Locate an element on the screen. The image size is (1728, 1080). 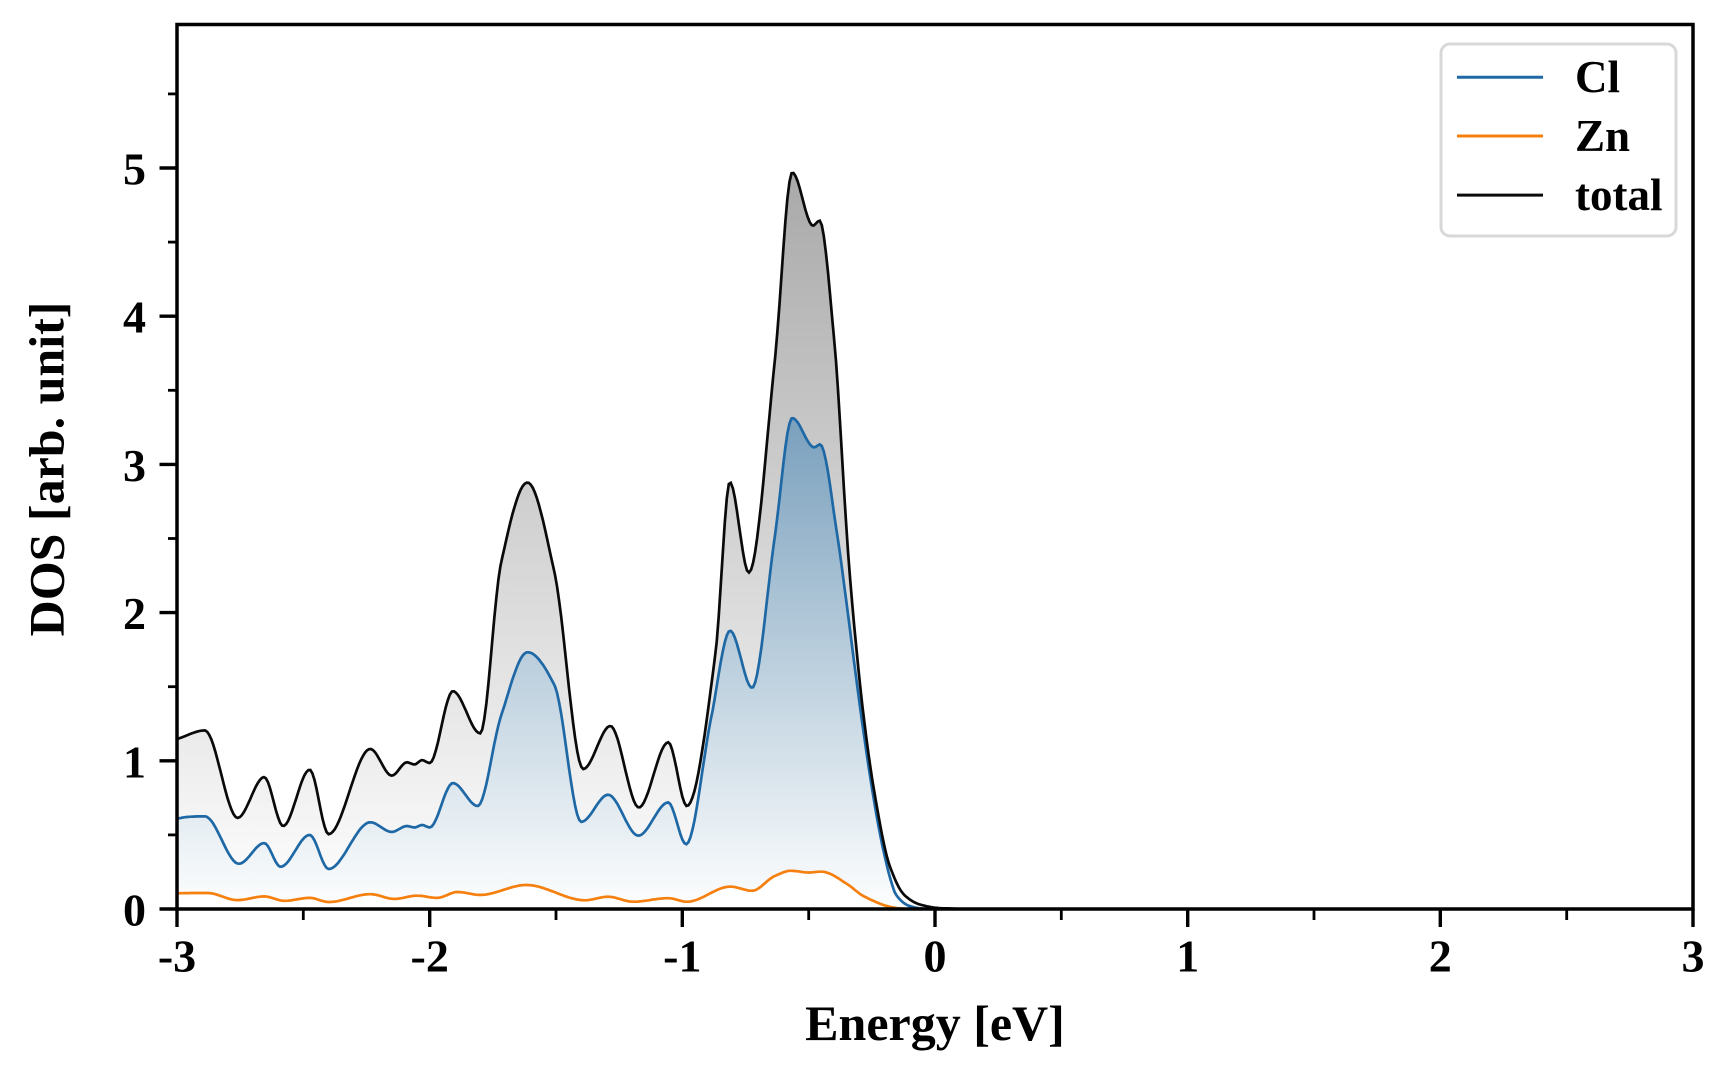
svg-text: 4 is located at coordinates (134, 317).